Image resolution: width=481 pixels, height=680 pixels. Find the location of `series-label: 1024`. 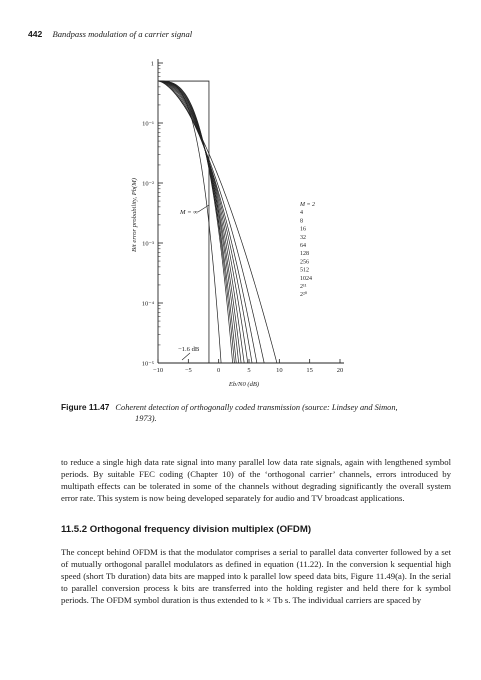

series-label: 1024 is located at coordinates (306, 279).